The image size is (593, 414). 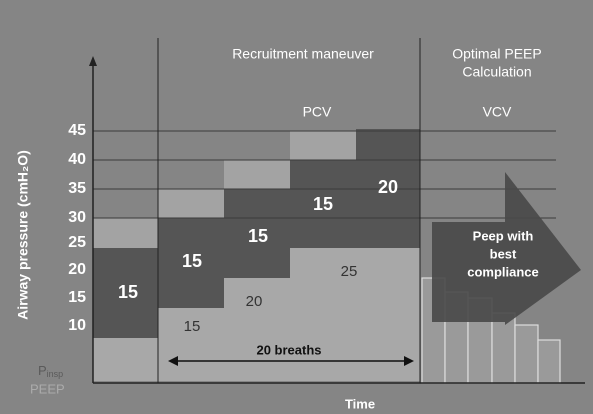 I want to click on x-axis-label: Time, so click(x=360, y=403).